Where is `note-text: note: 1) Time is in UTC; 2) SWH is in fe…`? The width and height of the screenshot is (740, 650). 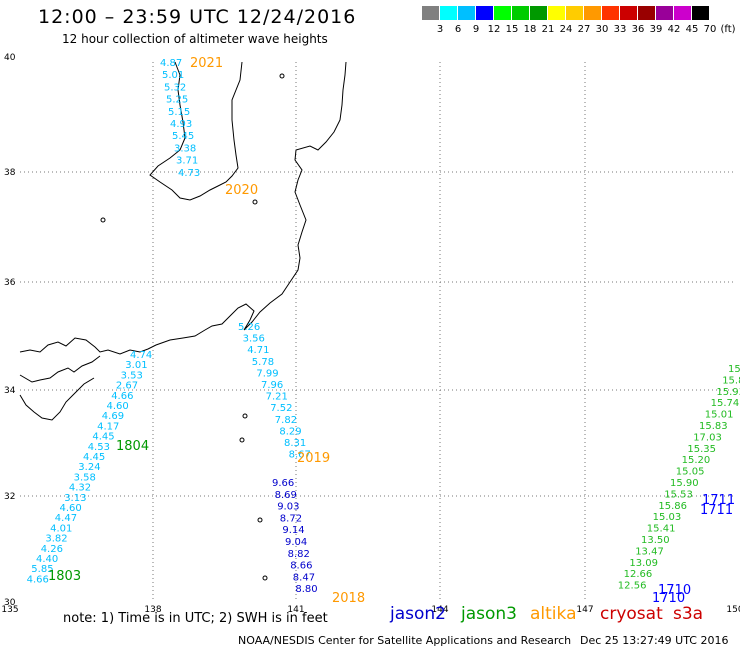
note-text: note: 1) Time is in UTC; 2) SWH is in fe… is located at coordinates (195, 618).